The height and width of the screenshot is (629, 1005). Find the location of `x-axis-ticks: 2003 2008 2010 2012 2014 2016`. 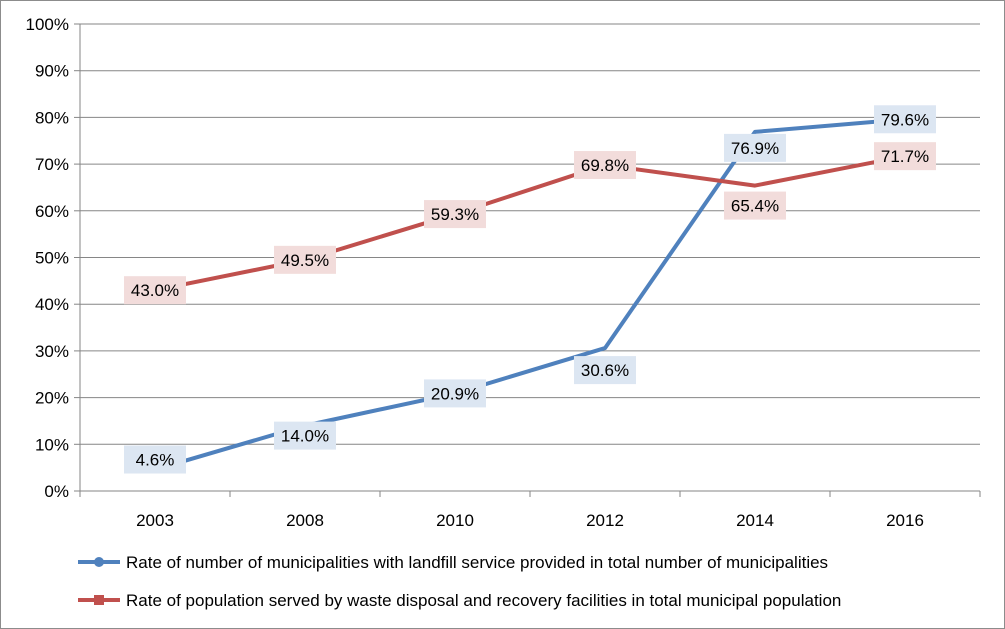

x-axis-ticks: 2003 2008 2010 2012 2014 2016 is located at coordinates (530, 520).